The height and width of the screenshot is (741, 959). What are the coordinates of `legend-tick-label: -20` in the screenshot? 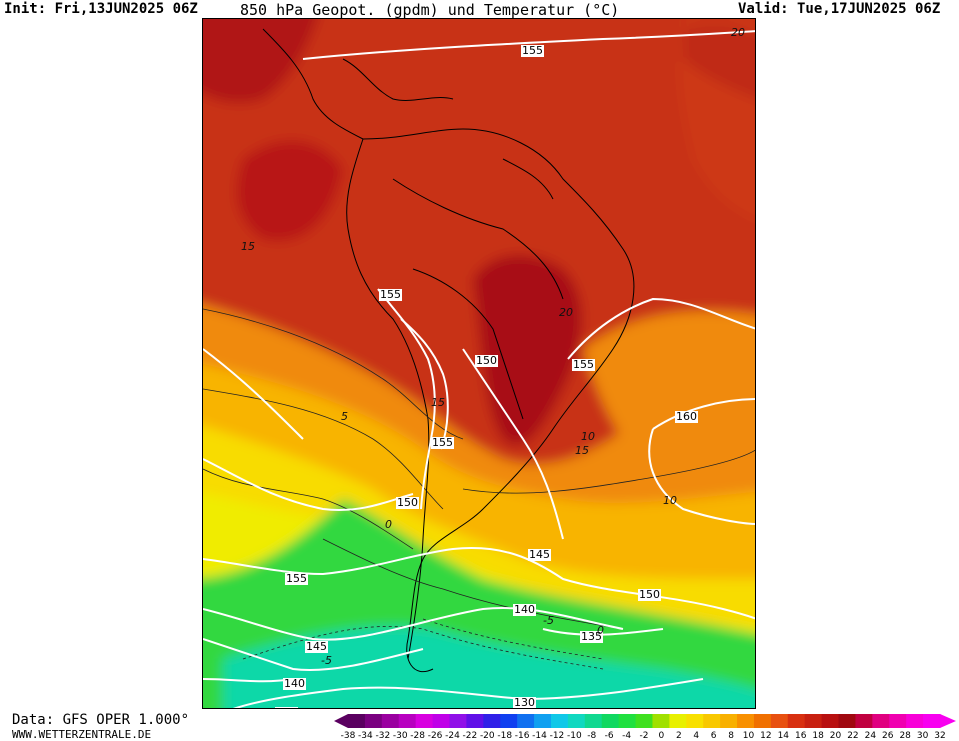 It's located at (487, 736).